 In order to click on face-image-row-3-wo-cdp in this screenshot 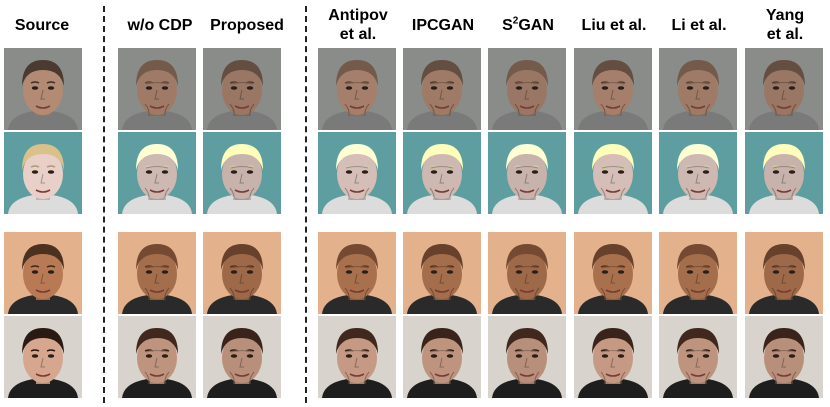, I will do `click(157, 273)`.